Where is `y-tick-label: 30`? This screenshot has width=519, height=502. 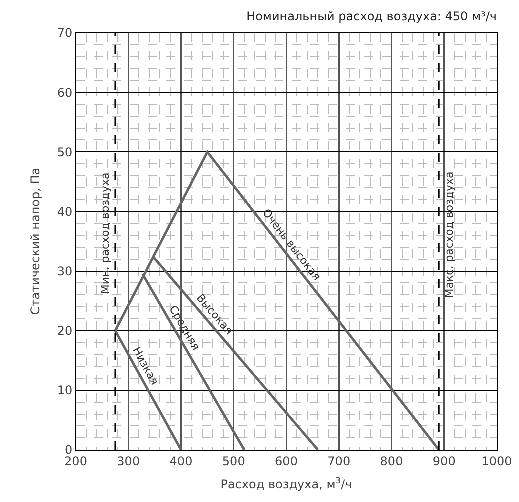 y-tick-label: 30 is located at coordinates (65, 271).